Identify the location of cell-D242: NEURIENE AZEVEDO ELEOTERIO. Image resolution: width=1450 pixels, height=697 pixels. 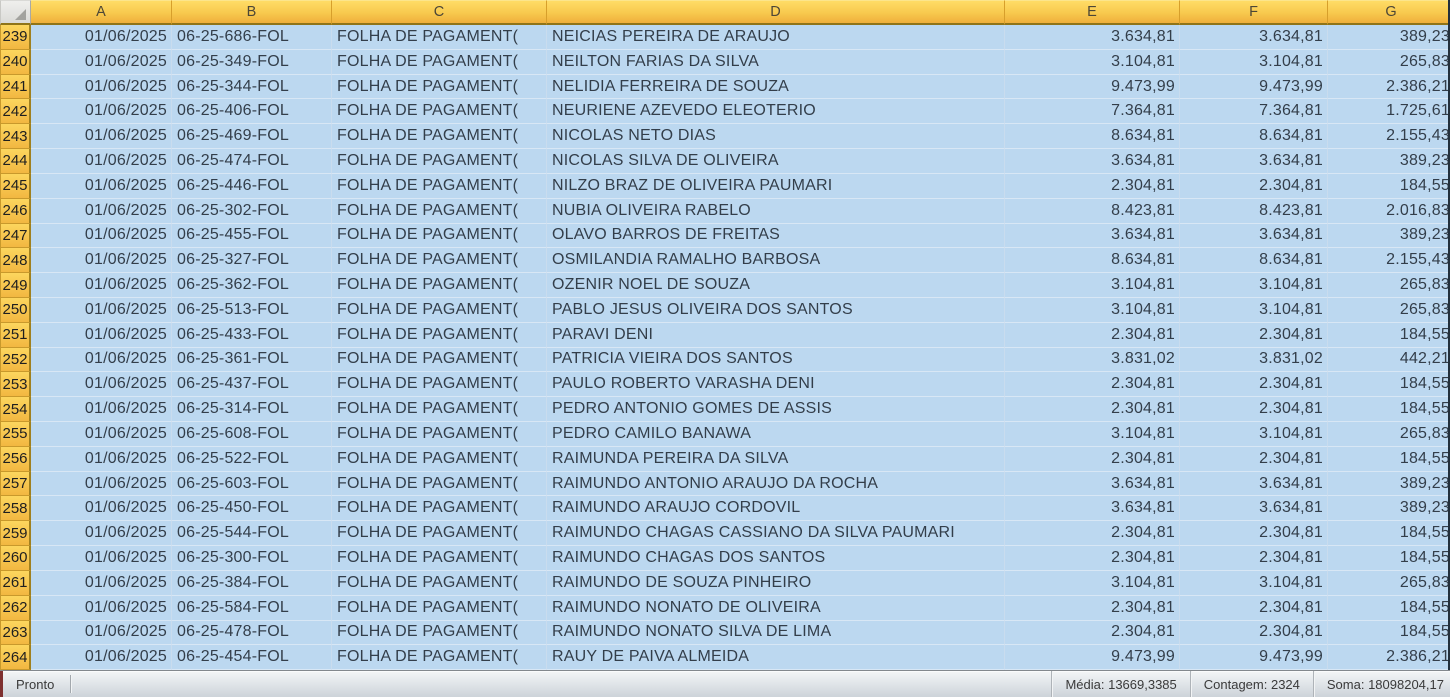
(776, 112).